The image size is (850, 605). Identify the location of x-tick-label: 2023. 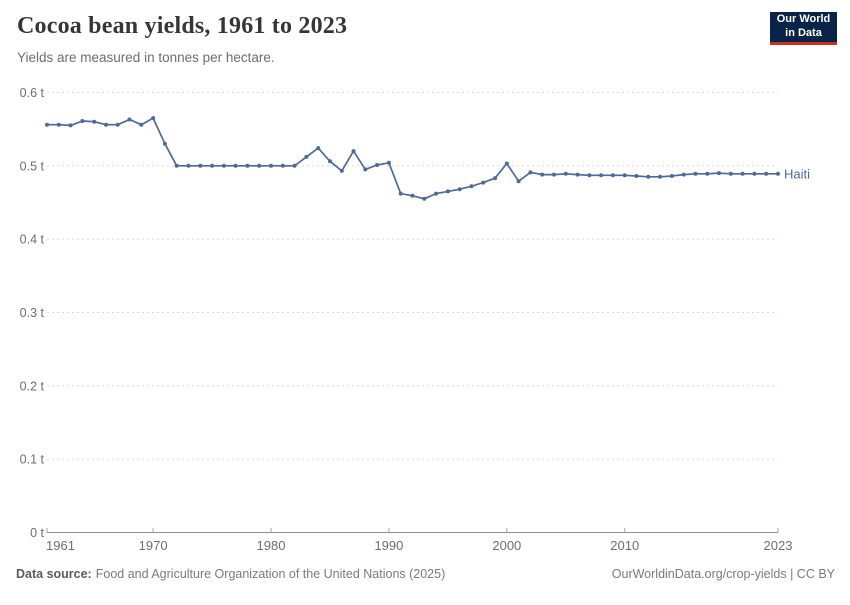
(778, 545).